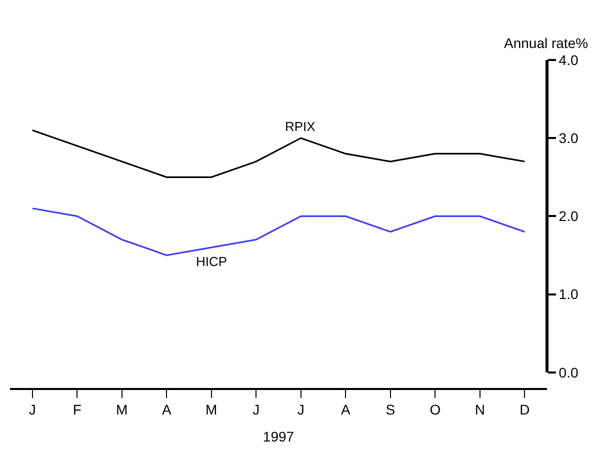 This screenshot has height=452, width=592. What do you see at coordinates (568, 138) in the screenshot?
I see `y-tick-label: 3.0` at bounding box center [568, 138].